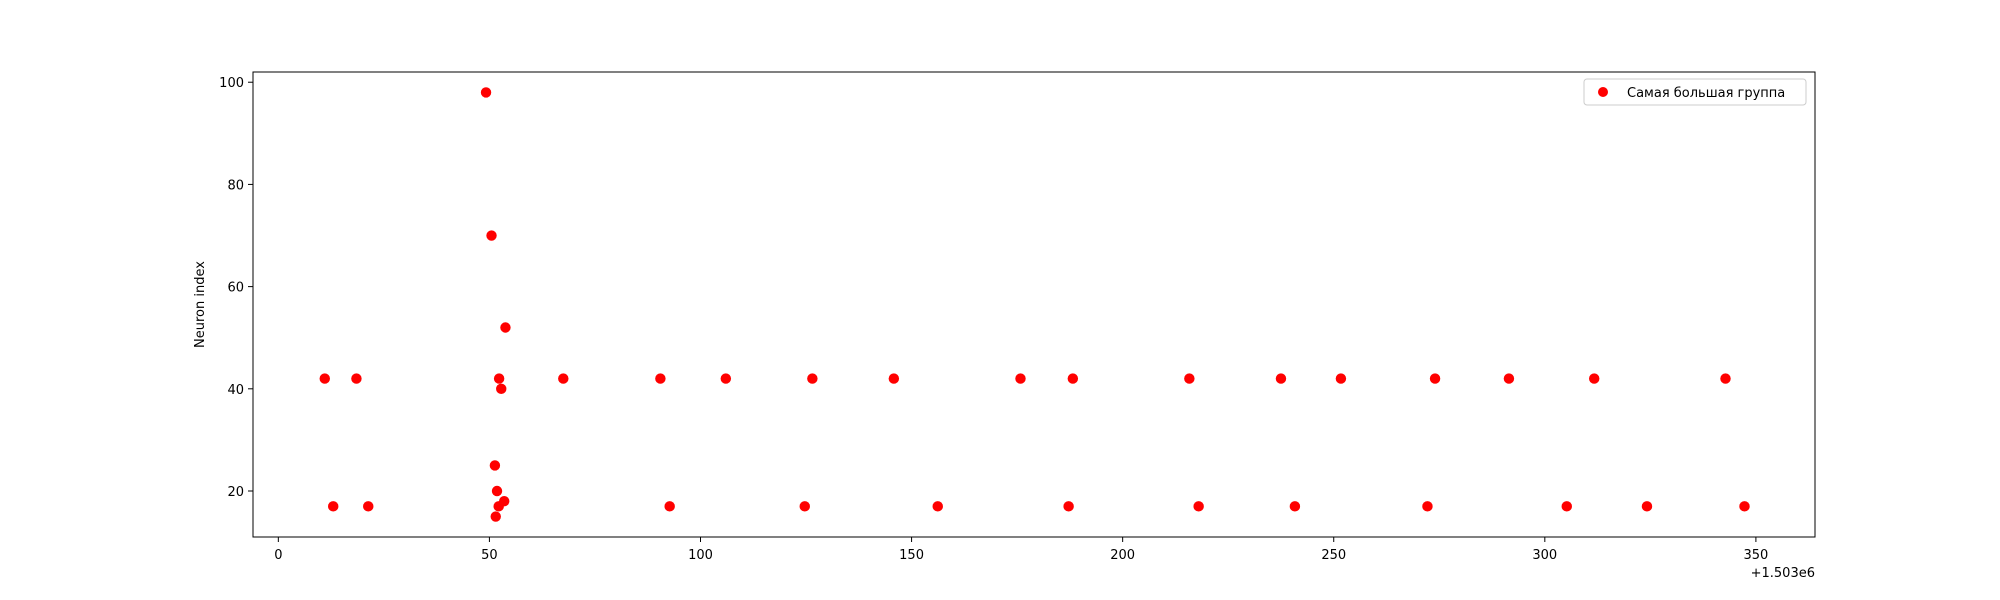 The height and width of the screenshot is (600, 2000). Describe the element at coordinates (278, 555) in the screenshot. I see `x-tick-label: 0` at that location.